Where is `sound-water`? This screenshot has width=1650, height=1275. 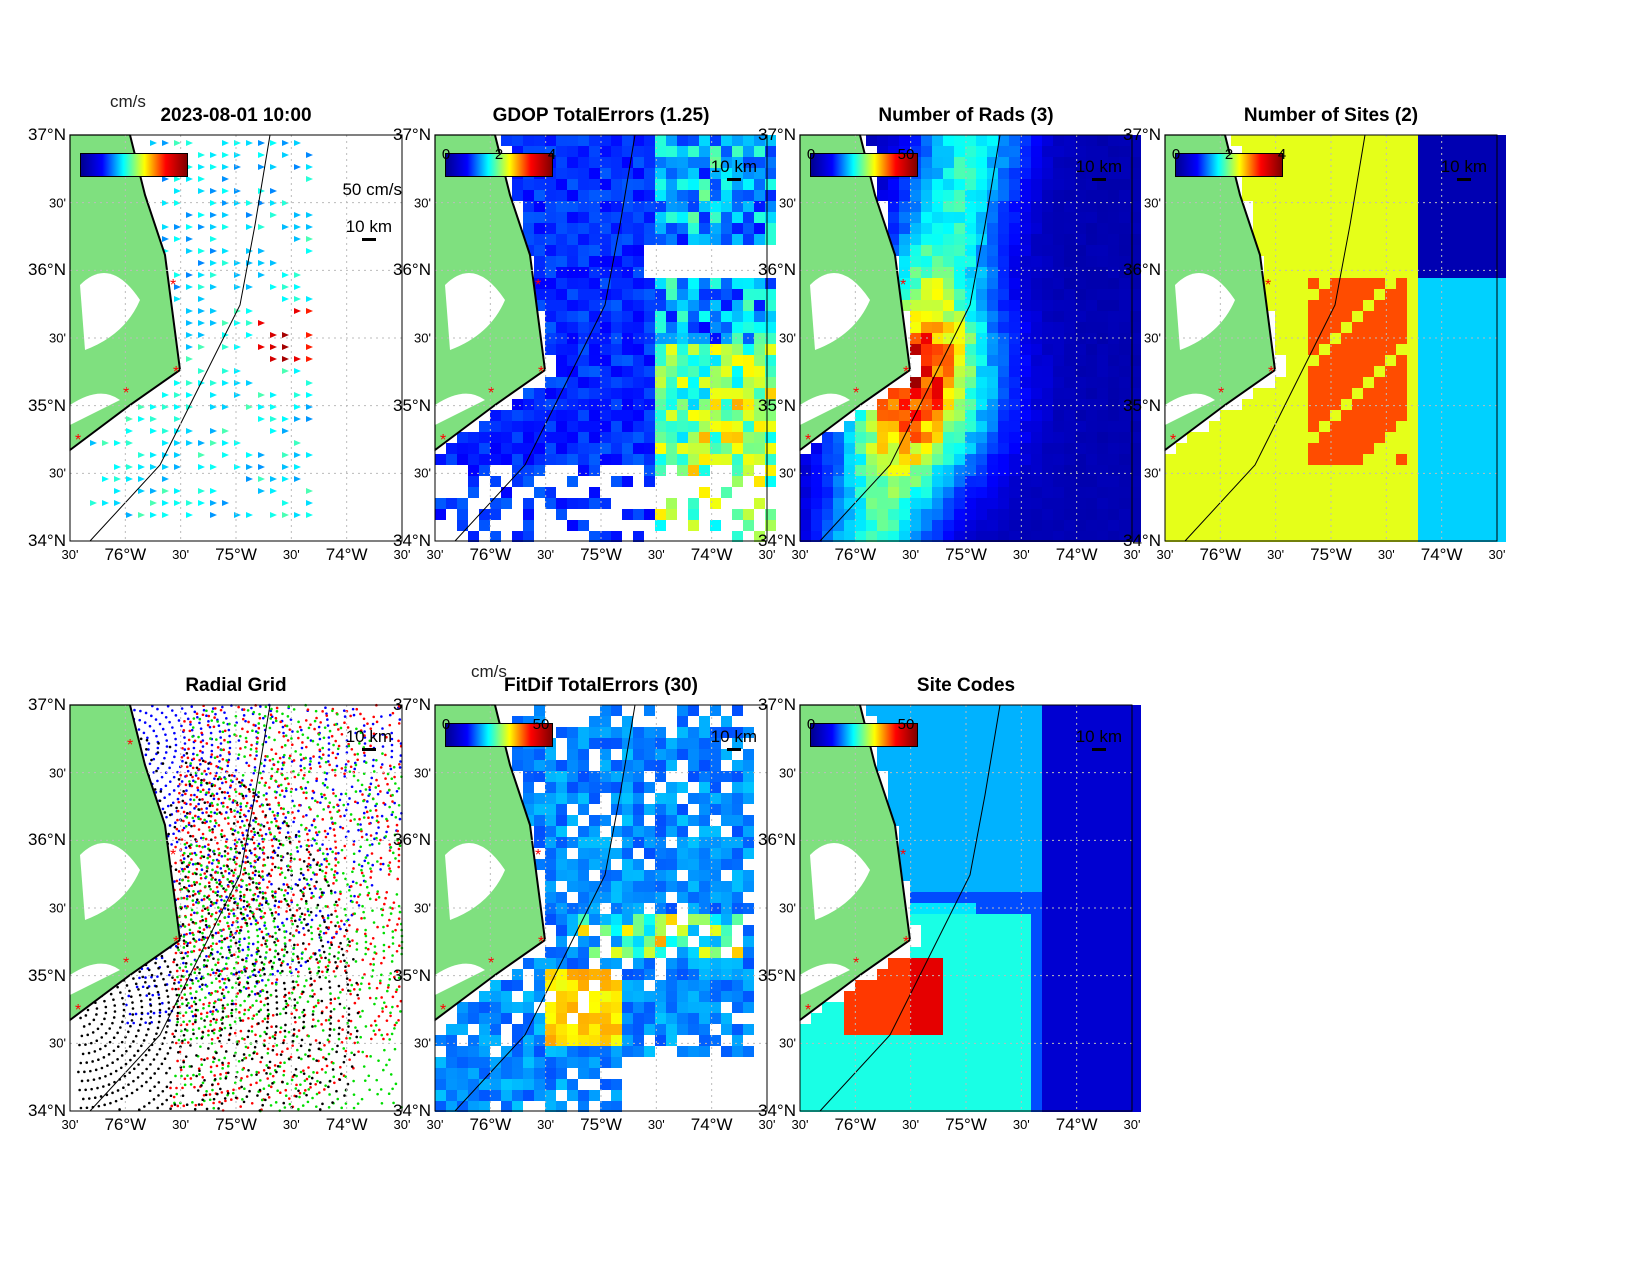
sound-water is located at coordinates (95, 409).